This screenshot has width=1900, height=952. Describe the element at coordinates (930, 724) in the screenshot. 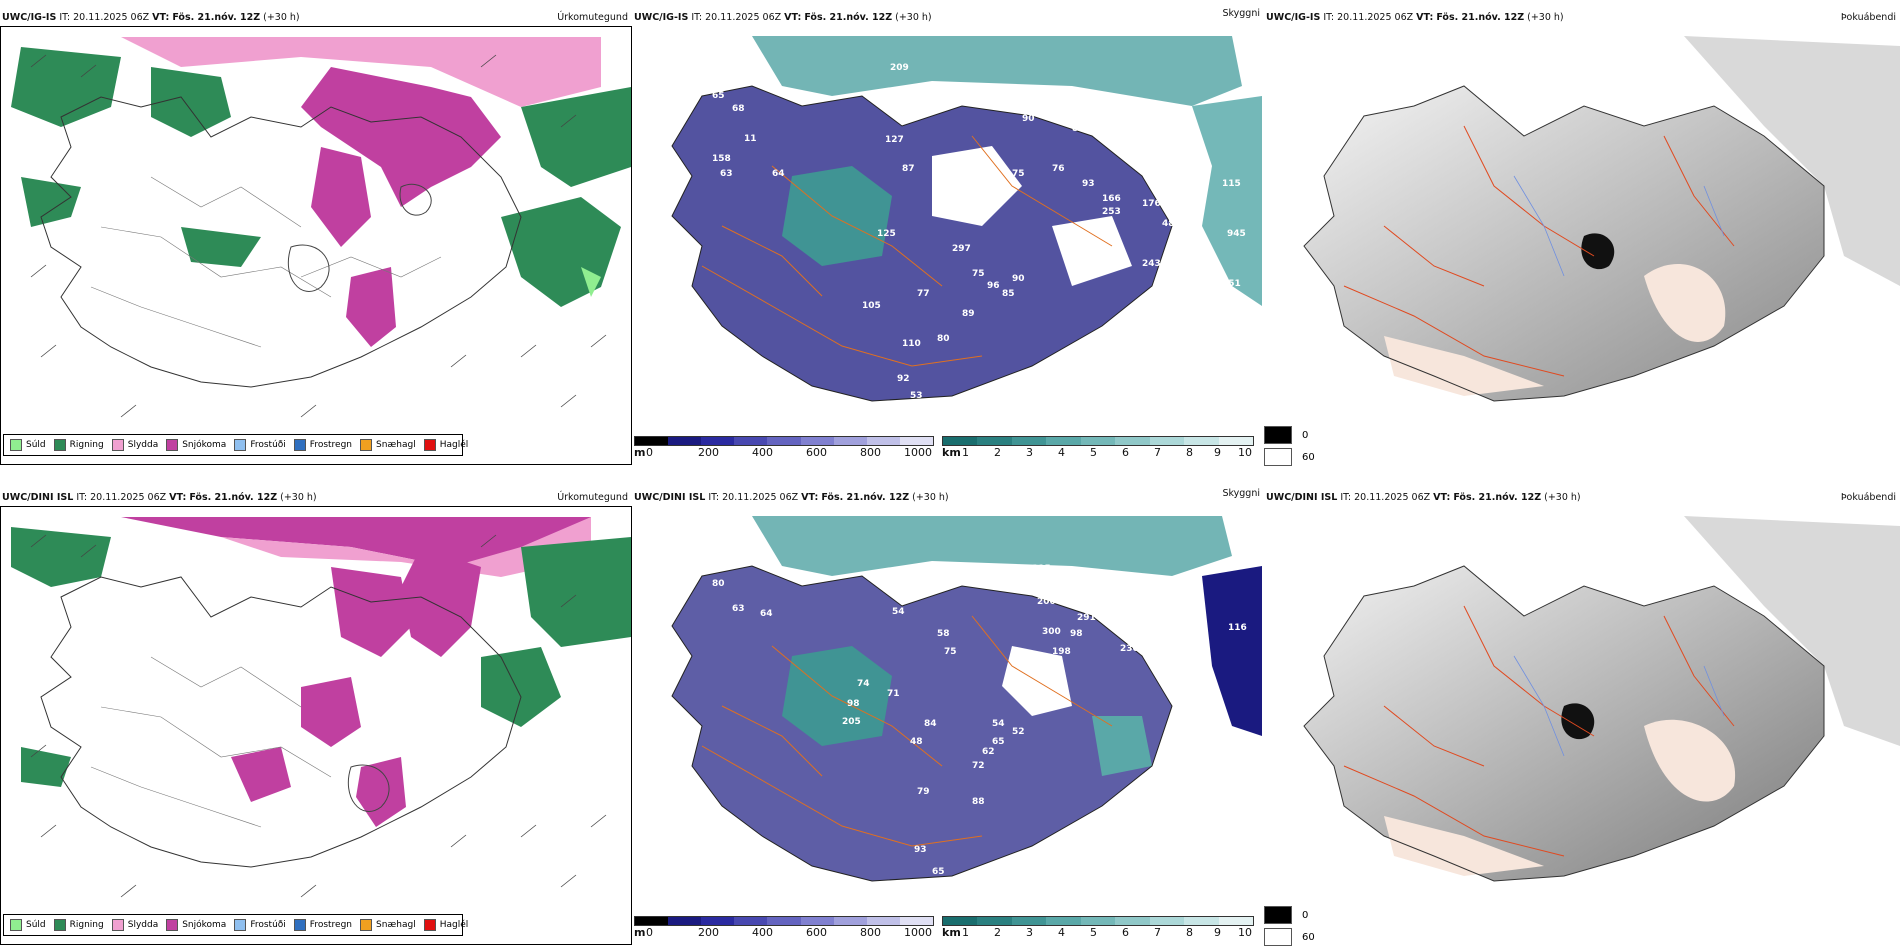

I see `svg-text: 84` at that location.